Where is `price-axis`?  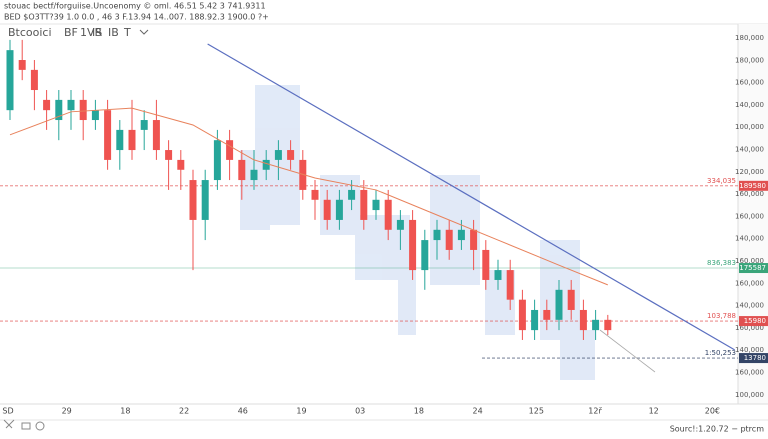
price-axis is located at coordinates (753, 214).